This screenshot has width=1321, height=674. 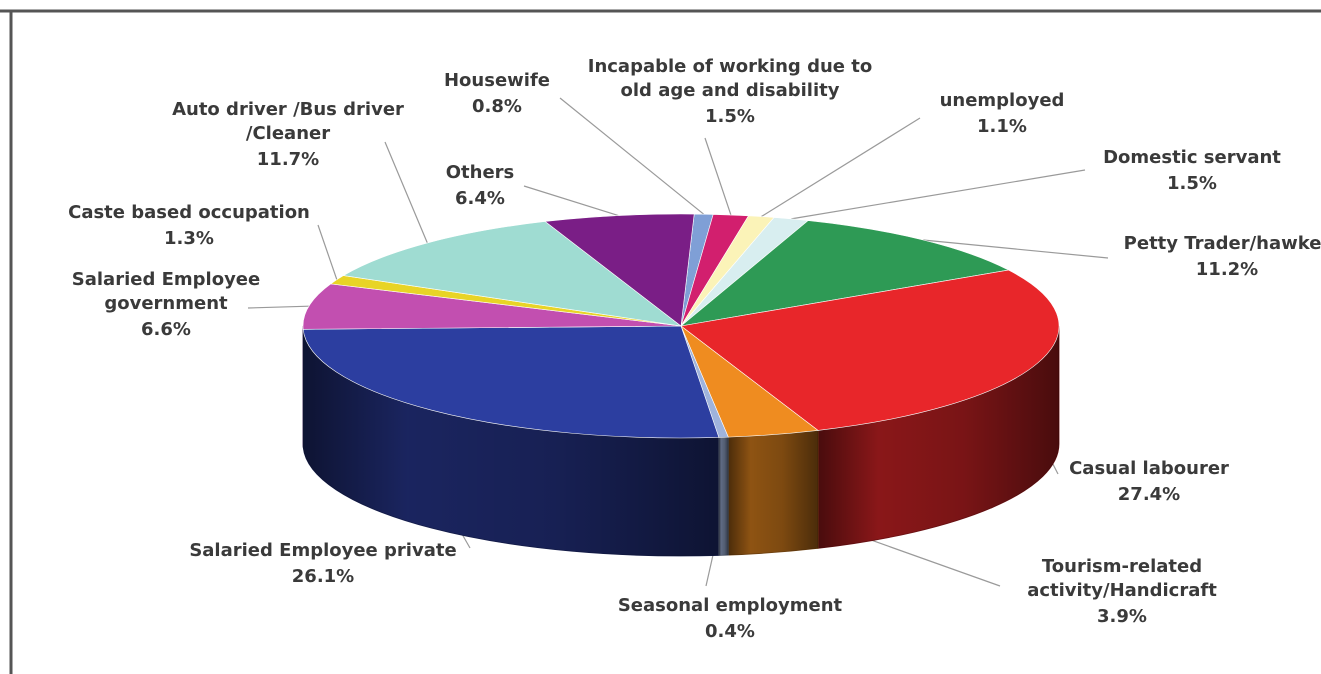 I want to click on slice-label-2-line-0: unemployed, so click(x=1002, y=100).